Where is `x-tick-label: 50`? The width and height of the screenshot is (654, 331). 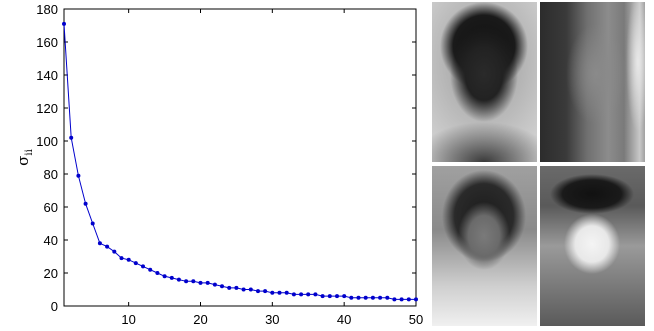
x-tick-label: 50 is located at coordinates (416, 319).